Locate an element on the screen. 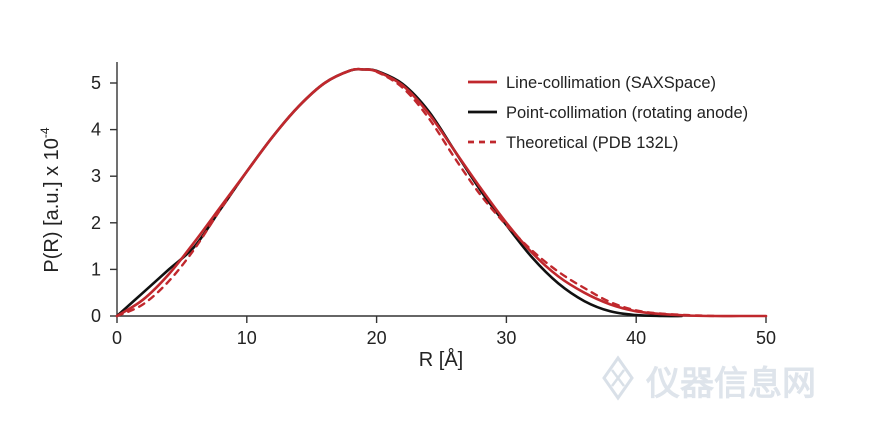  y-tick-label: 3 is located at coordinates (96, 176).